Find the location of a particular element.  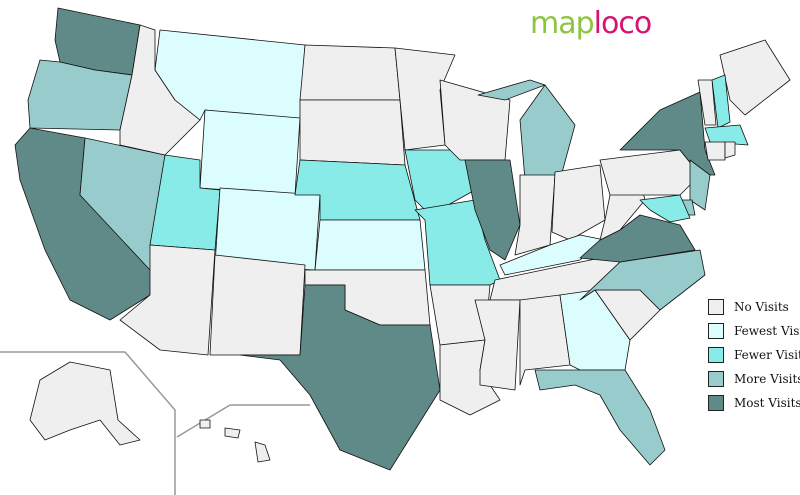

logo-part-loco: loco is located at coordinates (623, 23).